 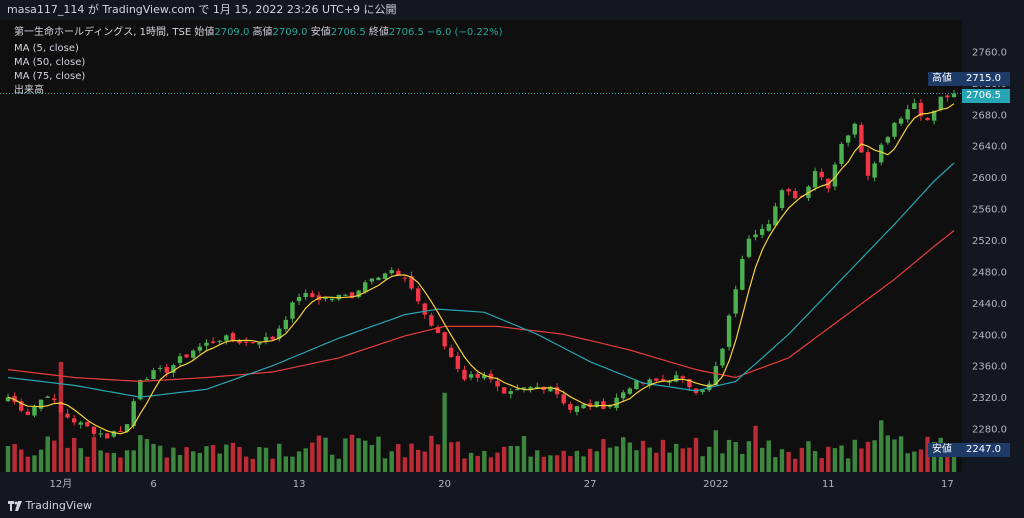 What do you see at coordinates (50, 62) in the screenshot?
I see `ma50-legend: MA (50, close)` at bounding box center [50, 62].